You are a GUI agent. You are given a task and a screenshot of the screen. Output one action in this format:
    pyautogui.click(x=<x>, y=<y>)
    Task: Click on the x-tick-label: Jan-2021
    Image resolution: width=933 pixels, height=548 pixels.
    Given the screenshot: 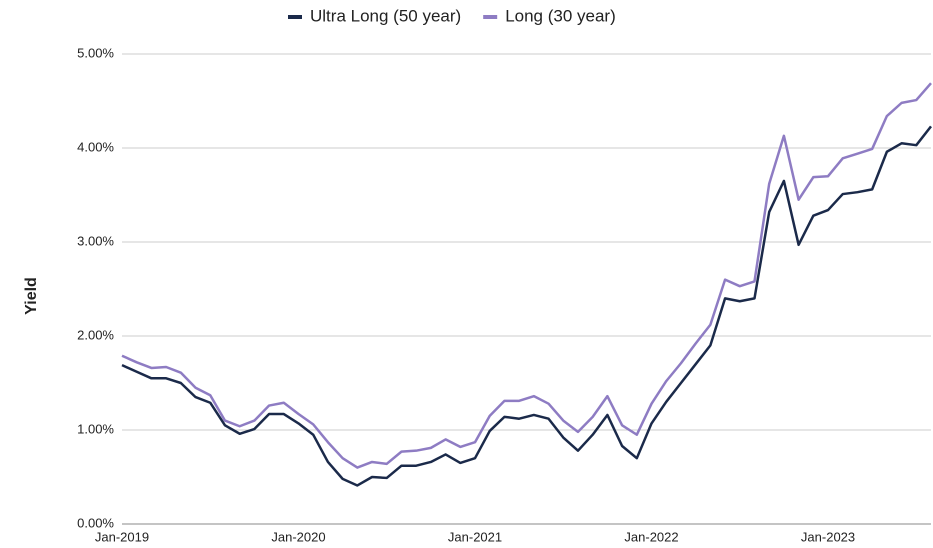 What is the action you would take?
    pyautogui.click(x=475, y=536)
    